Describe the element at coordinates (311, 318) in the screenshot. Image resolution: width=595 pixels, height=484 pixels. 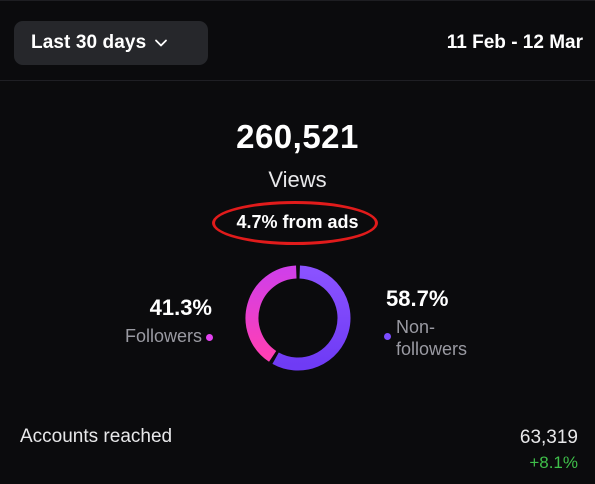
I see `donut-segment-non-followers` at that location.